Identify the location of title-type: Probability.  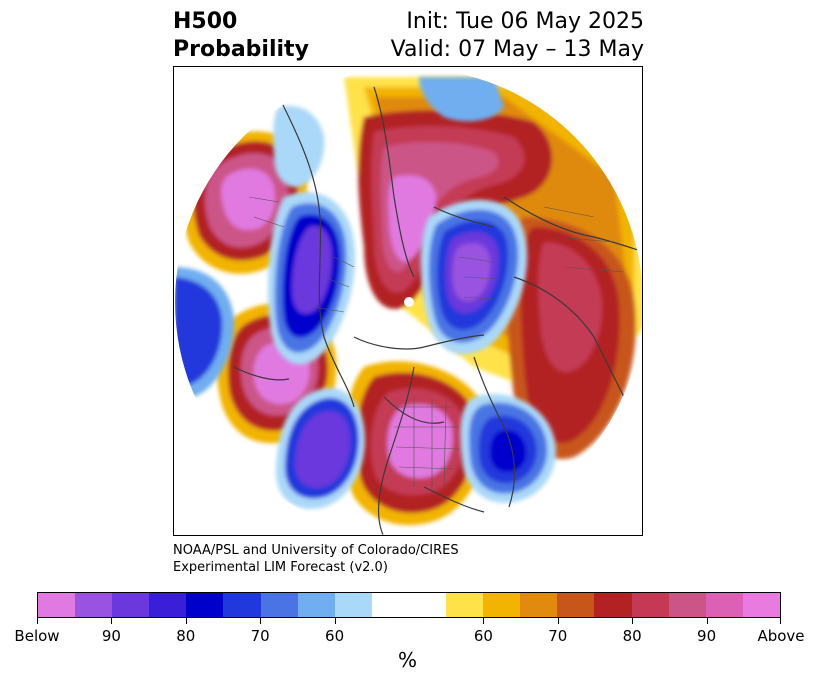
(241, 49).